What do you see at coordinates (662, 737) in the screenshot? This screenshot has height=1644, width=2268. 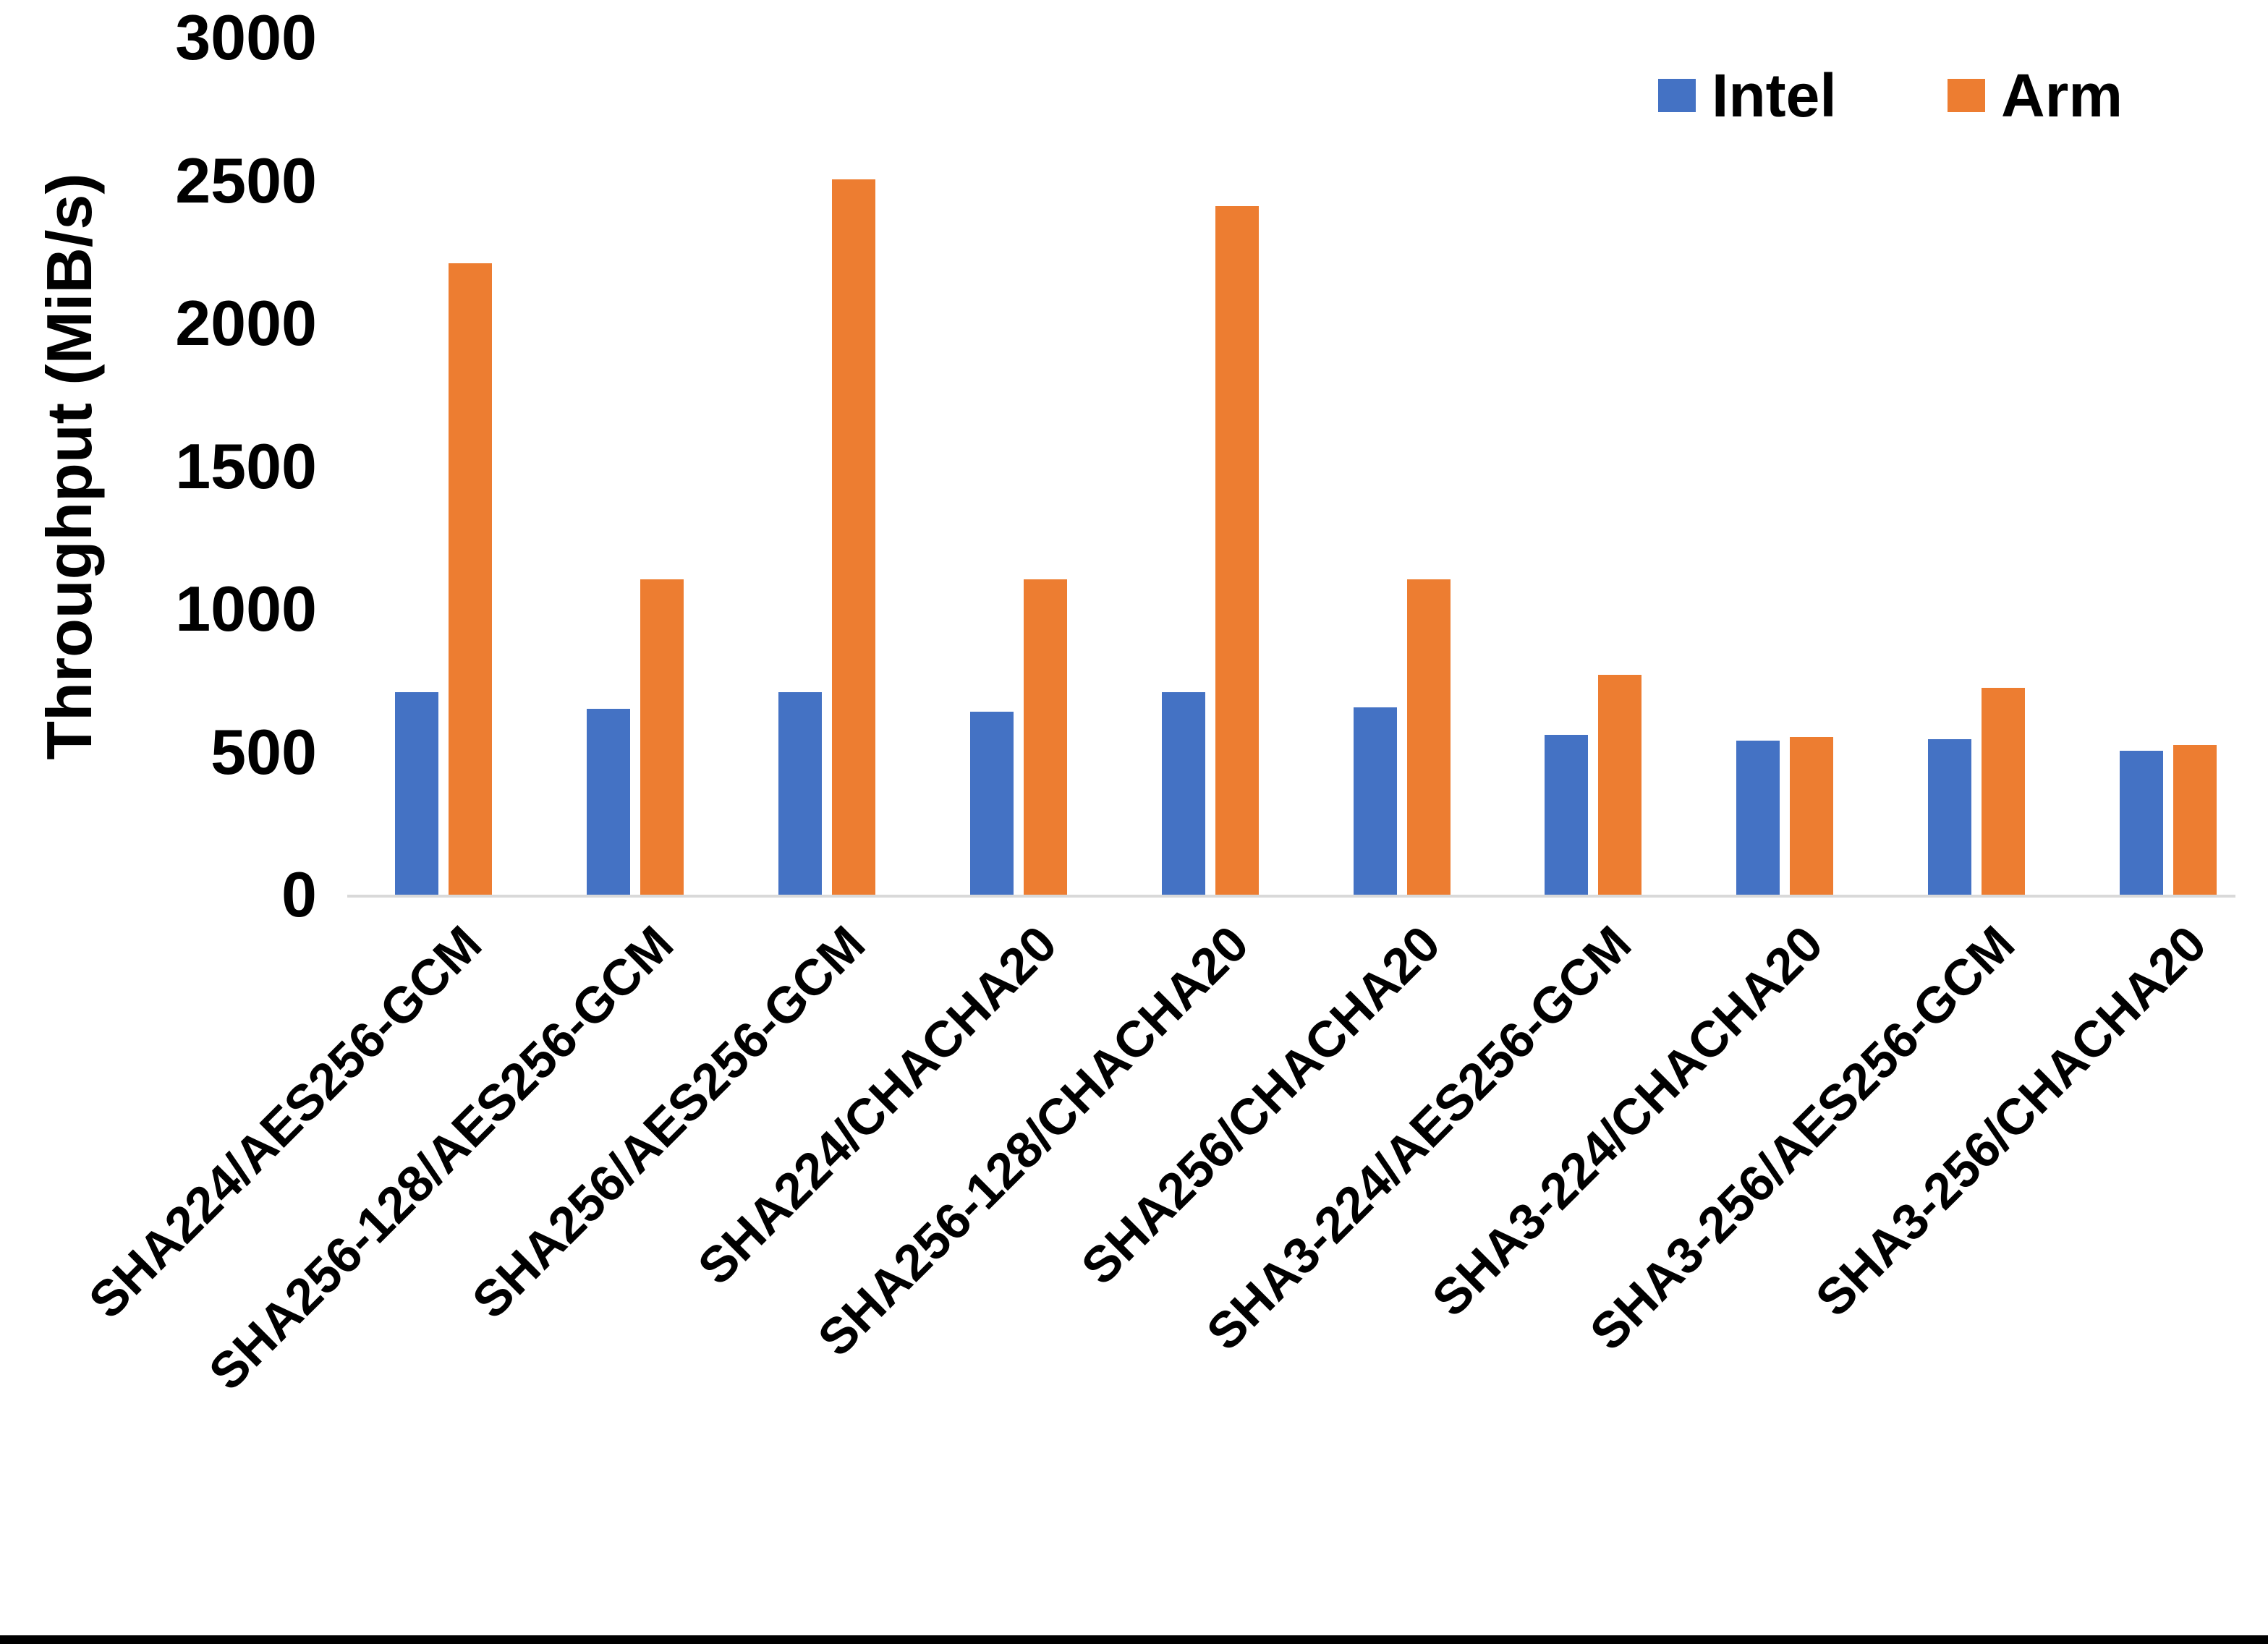 I see `bar-arm-sha256-128/aes256-gcm` at bounding box center [662, 737].